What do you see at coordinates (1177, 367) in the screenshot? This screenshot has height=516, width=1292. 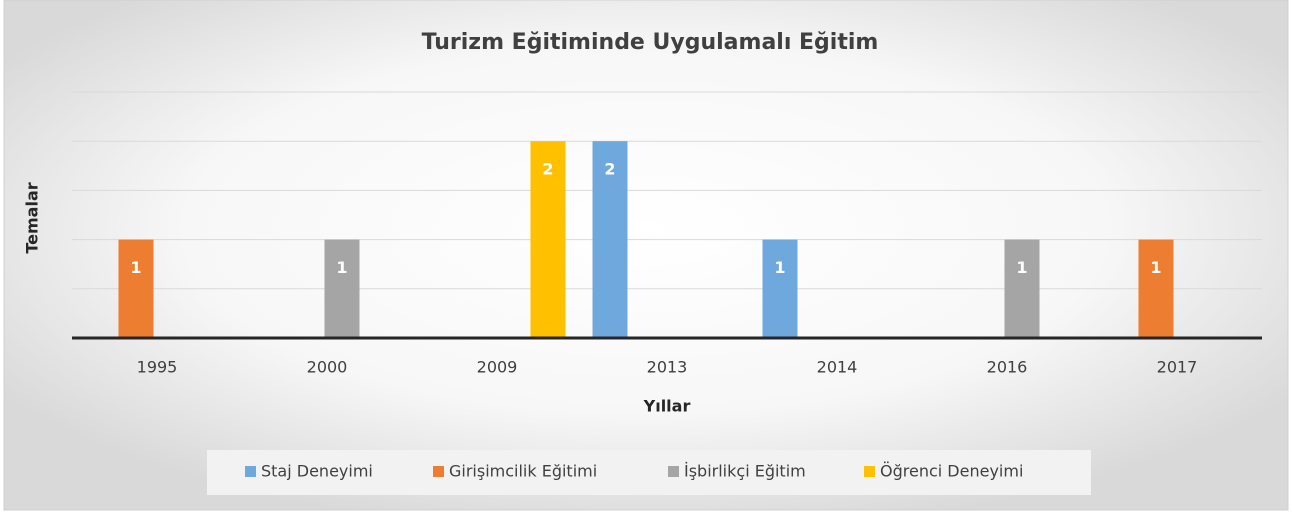 I see `x-tick-label: 2017` at bounding box center [1177, 367].